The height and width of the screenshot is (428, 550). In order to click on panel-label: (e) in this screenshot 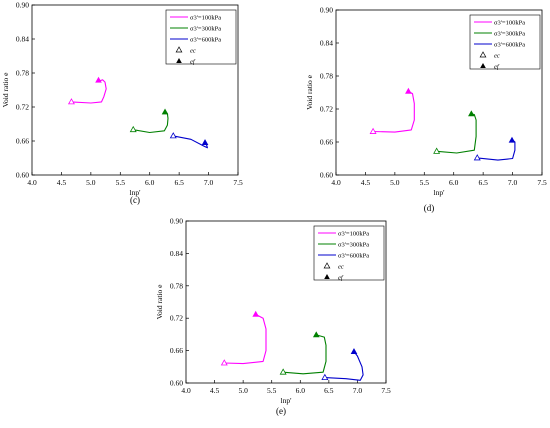, I will do `click(281, 411)`.